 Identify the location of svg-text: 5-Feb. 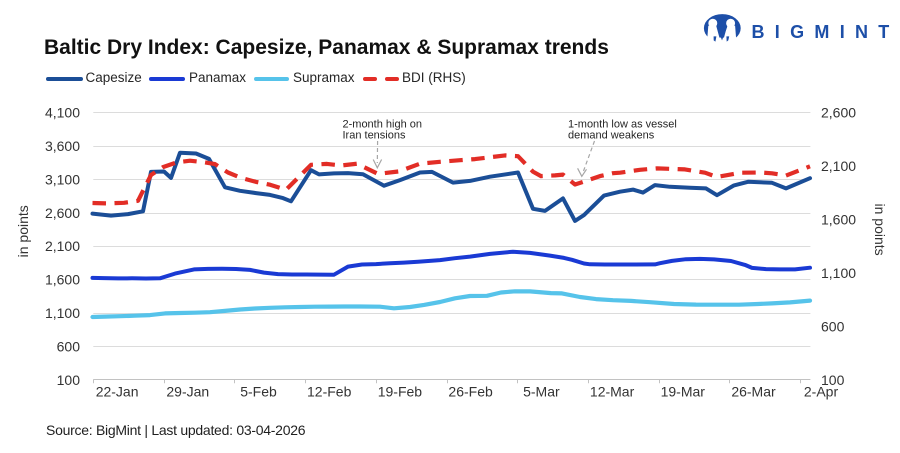
(258, 392).